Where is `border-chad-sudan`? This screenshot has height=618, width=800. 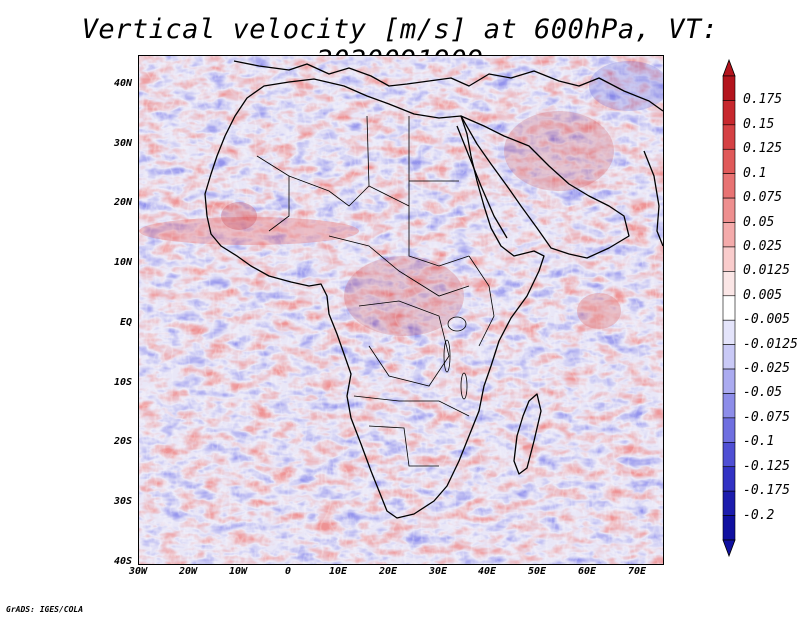 border-chad-sudan is located at coordinates (439, 236).